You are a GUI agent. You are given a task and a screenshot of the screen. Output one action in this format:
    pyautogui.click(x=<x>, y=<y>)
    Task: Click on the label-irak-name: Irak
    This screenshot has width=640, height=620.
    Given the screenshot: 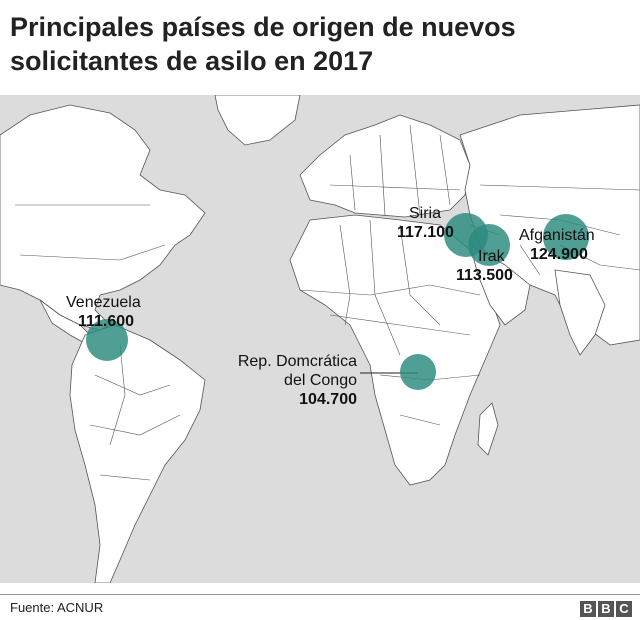 What is the action you would take?
    pyautogui.click(x=491, y=256)
    